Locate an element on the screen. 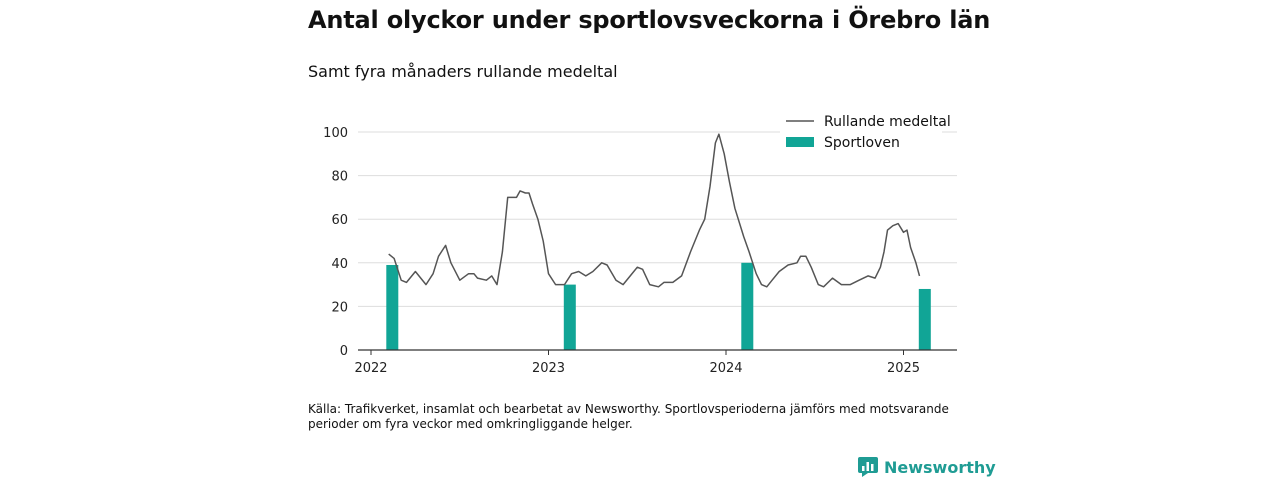 The width and height of the screenshot is (1280, 480). brand-name: Newsworthy is located at coordinates (940, 467).